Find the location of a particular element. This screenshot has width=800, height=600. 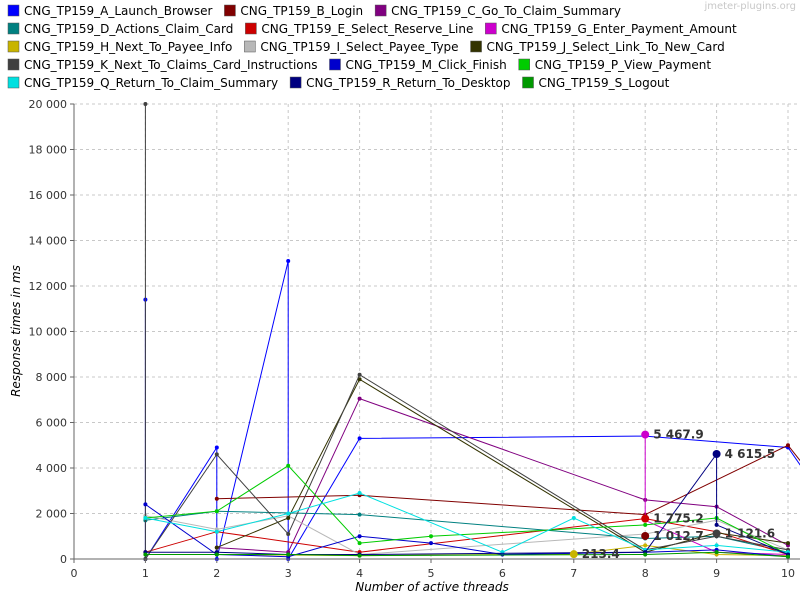

y-axis-title: Response times in ms is located at coordinates (16, 331).